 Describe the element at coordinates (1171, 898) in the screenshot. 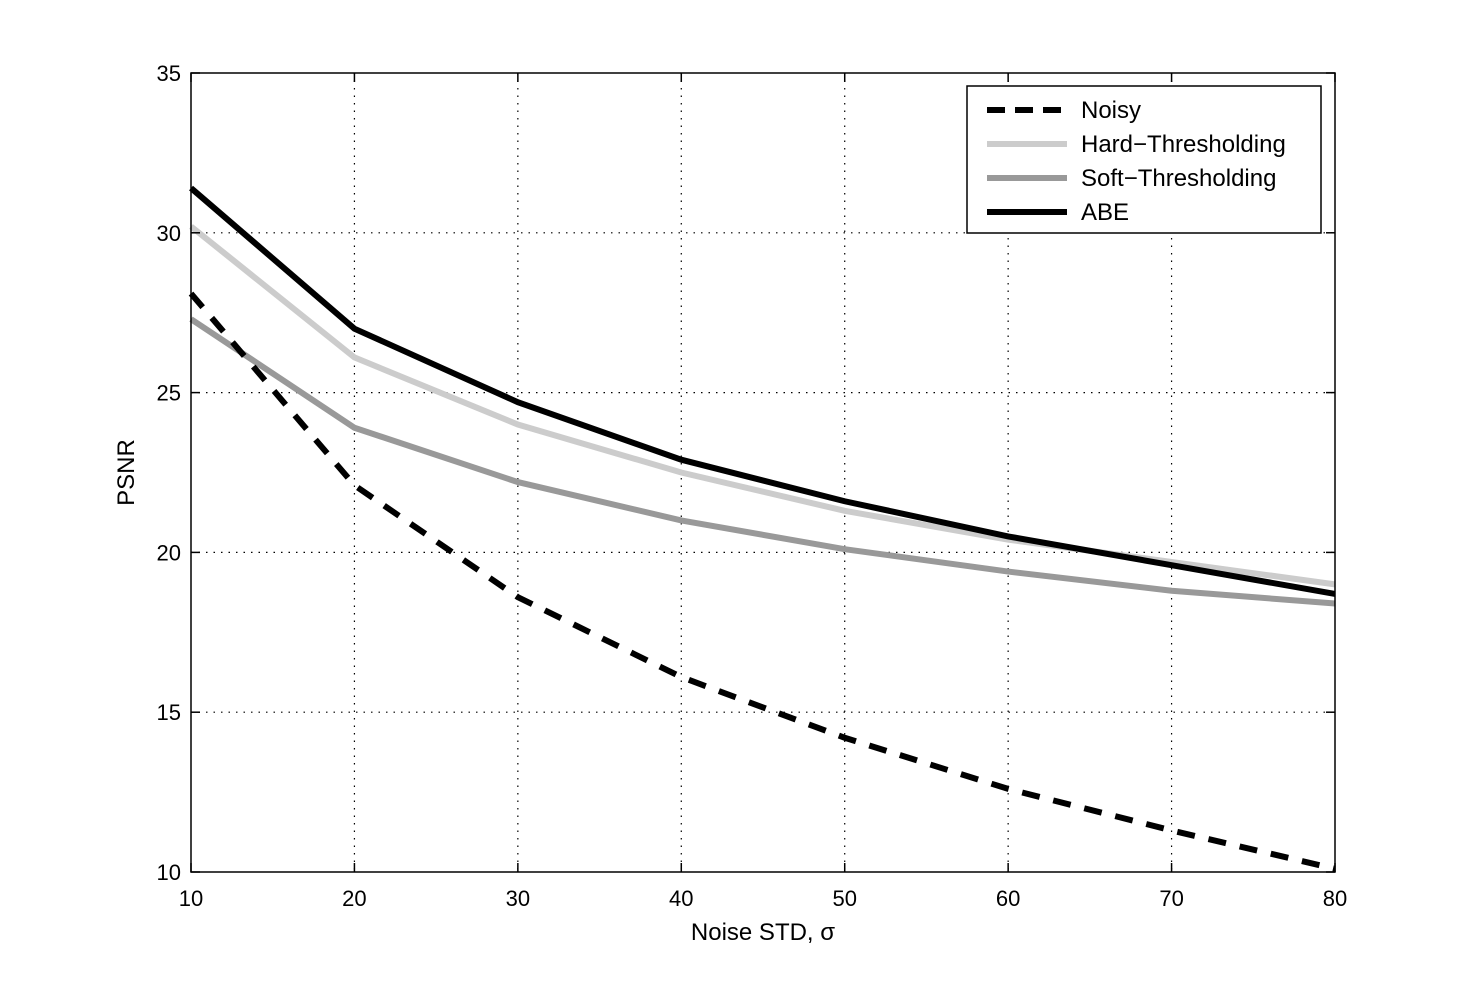

I see `x-tick-label: 70` at that location.